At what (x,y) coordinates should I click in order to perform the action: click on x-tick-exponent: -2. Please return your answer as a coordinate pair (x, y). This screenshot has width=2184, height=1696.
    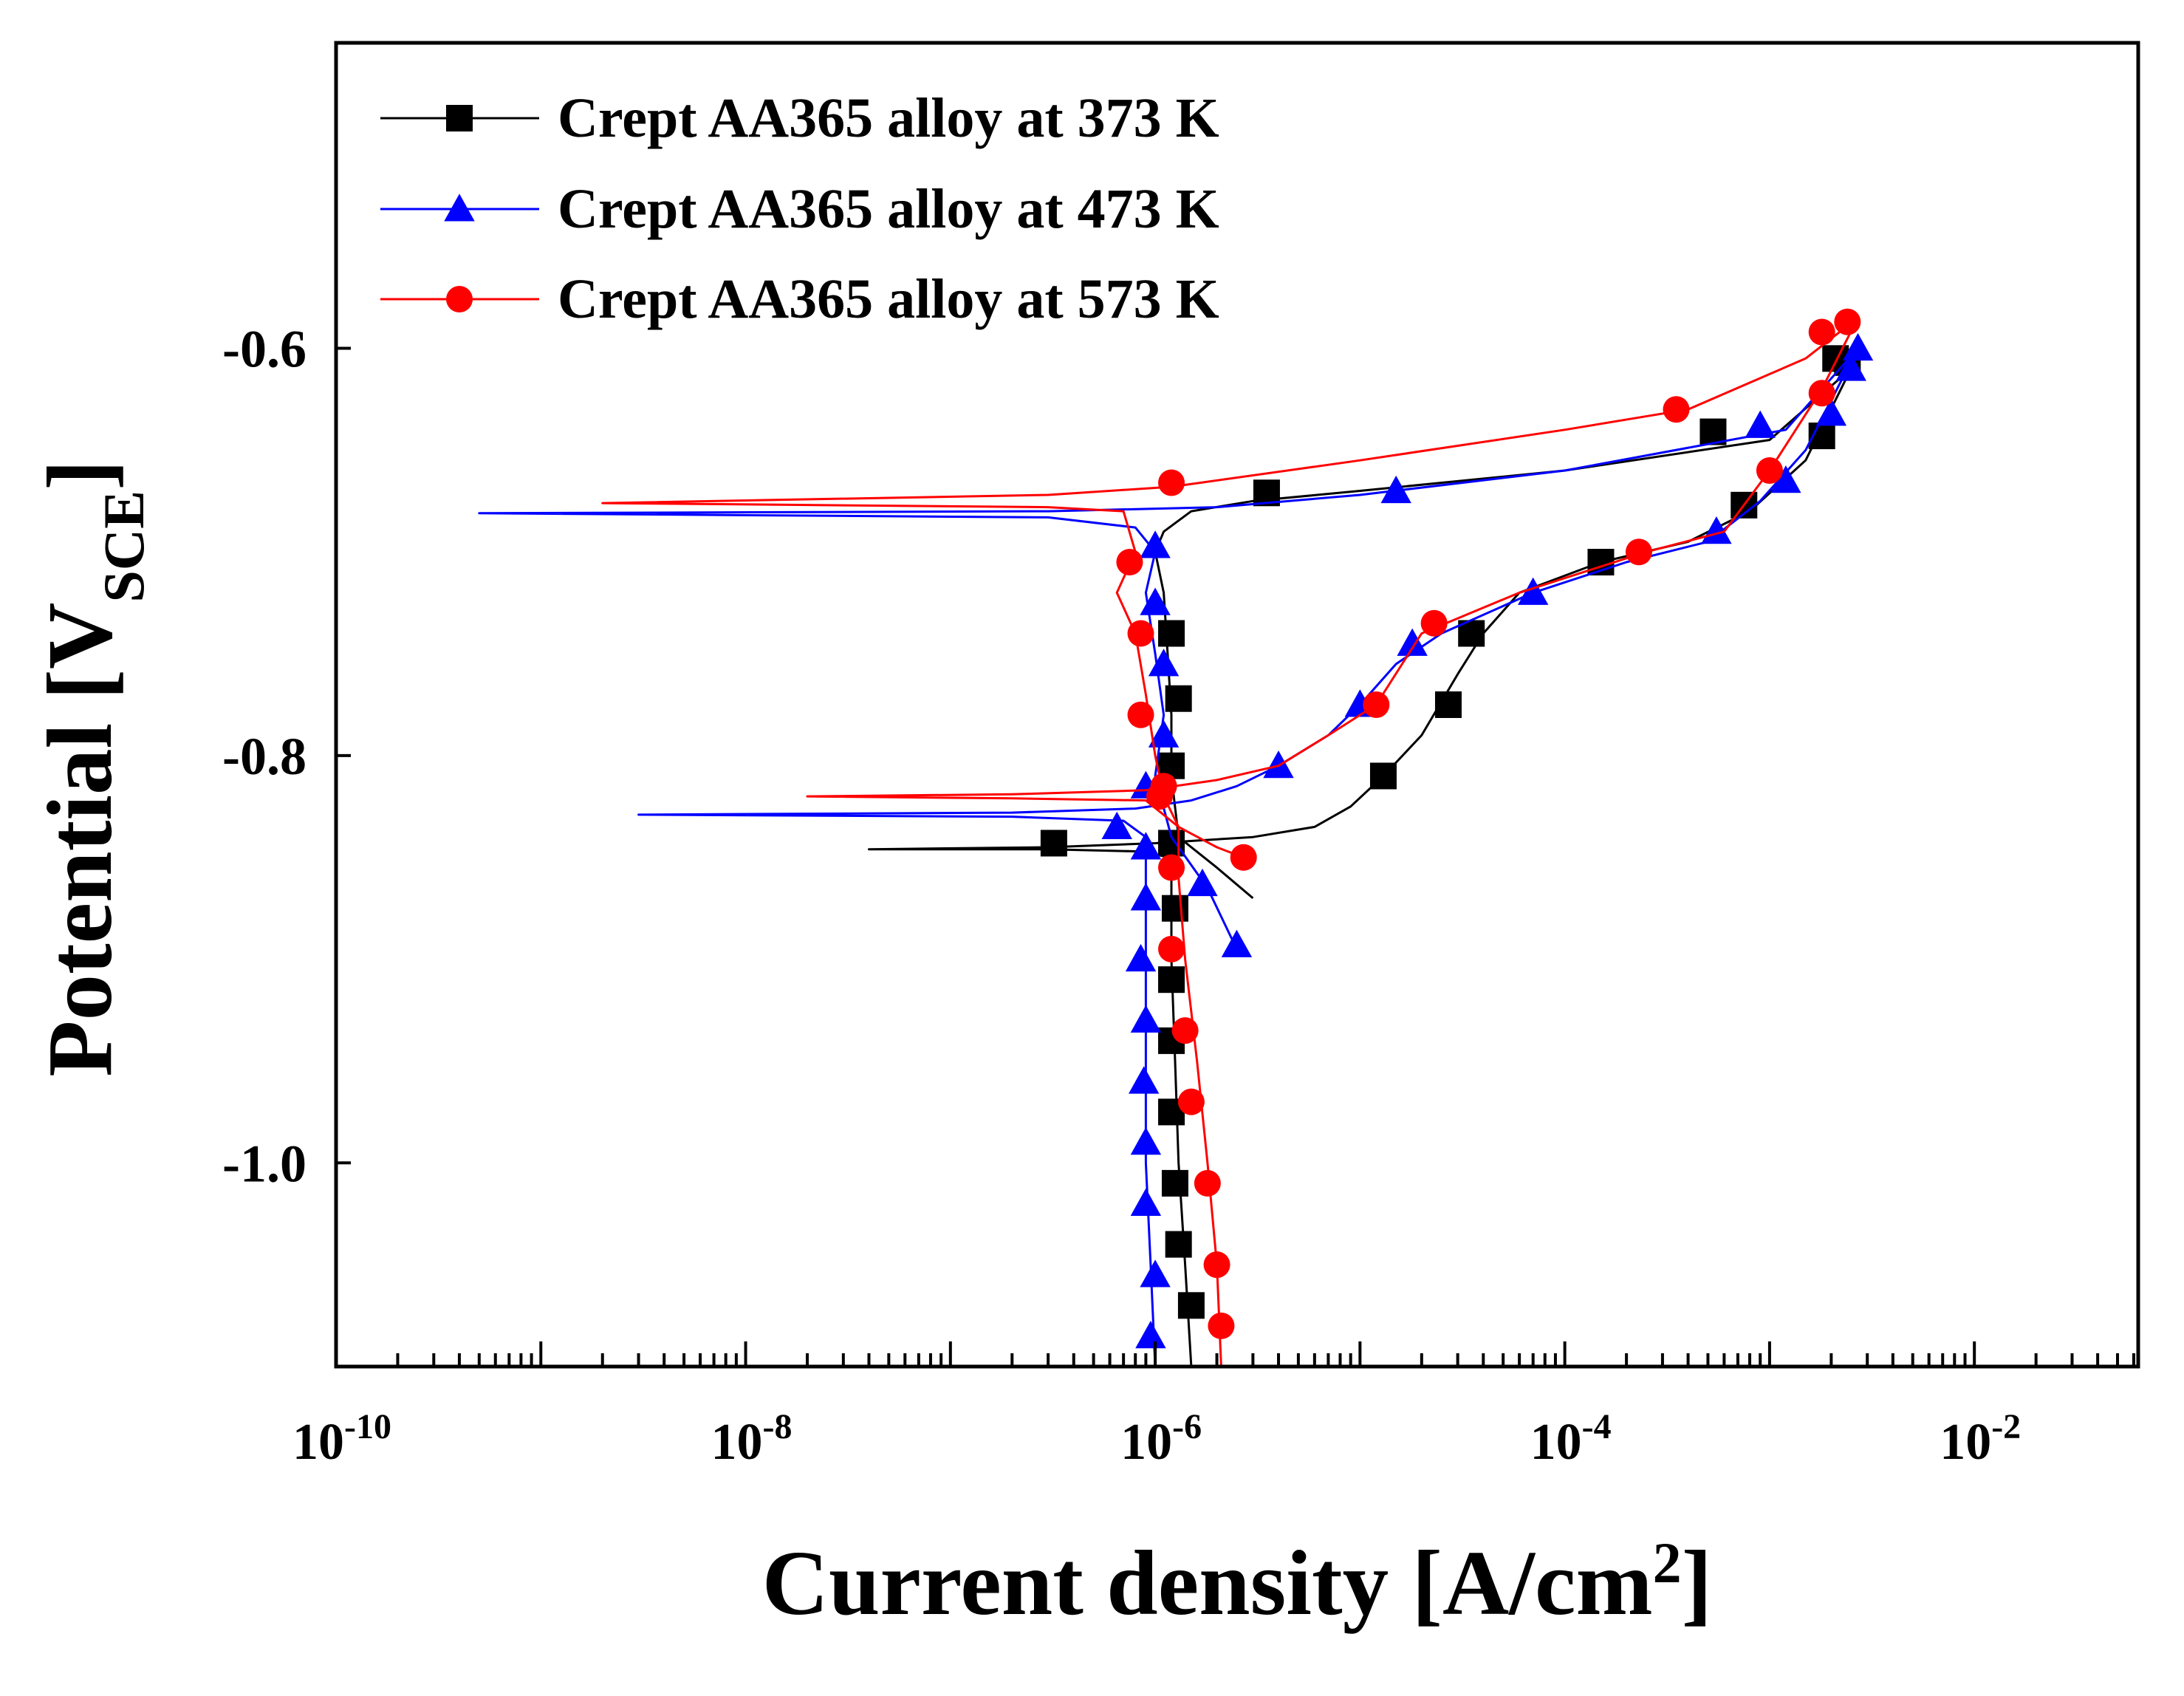
    Looking at the image, I should click on (2006, 1427).